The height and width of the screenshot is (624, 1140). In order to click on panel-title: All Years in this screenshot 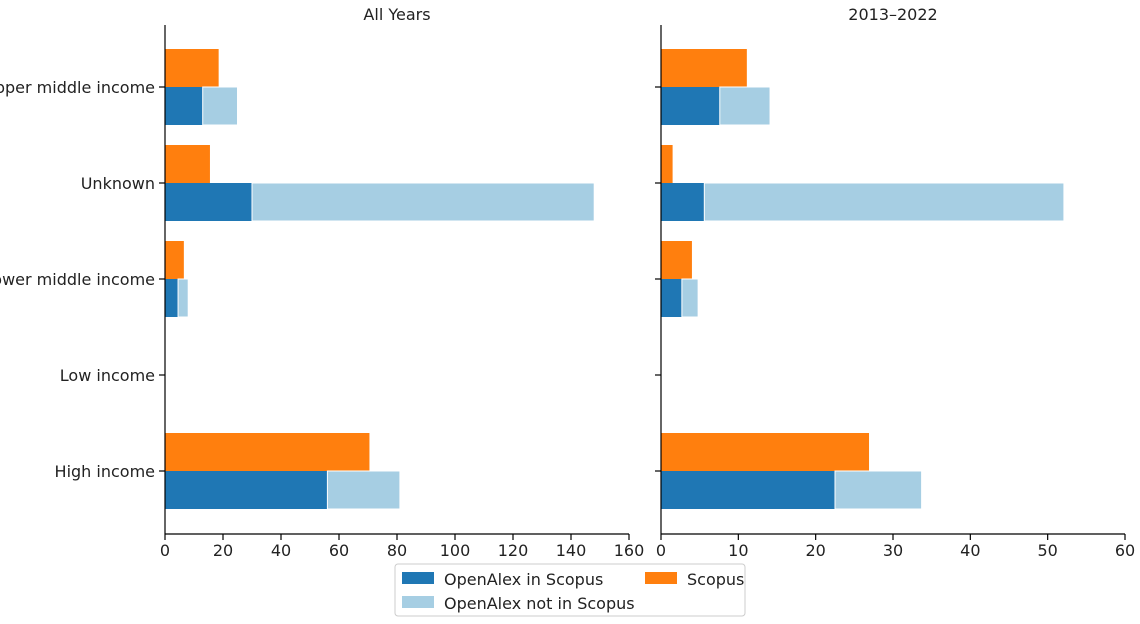, I will do `click(396, 14)`.